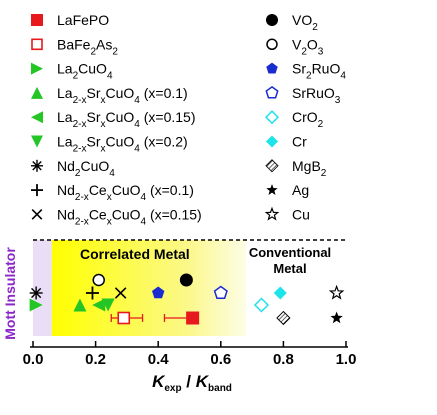 Image resolution: width=437 pixels, height=415 pixels. What do you see at coordinates (300, 190) in the screenshot?
I see `legend-right-label-7: Ag` at bounding box center [300, 190].